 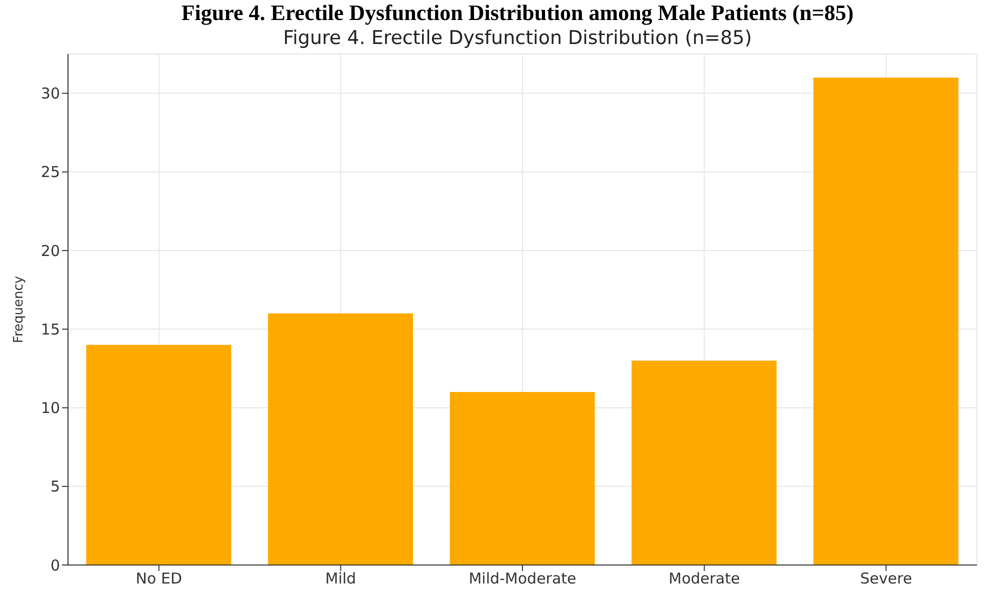 What do you see at coordinates (55, 487) in the screenshot?
I see `y-tick-label: 5` at bounding box center [55, 487].